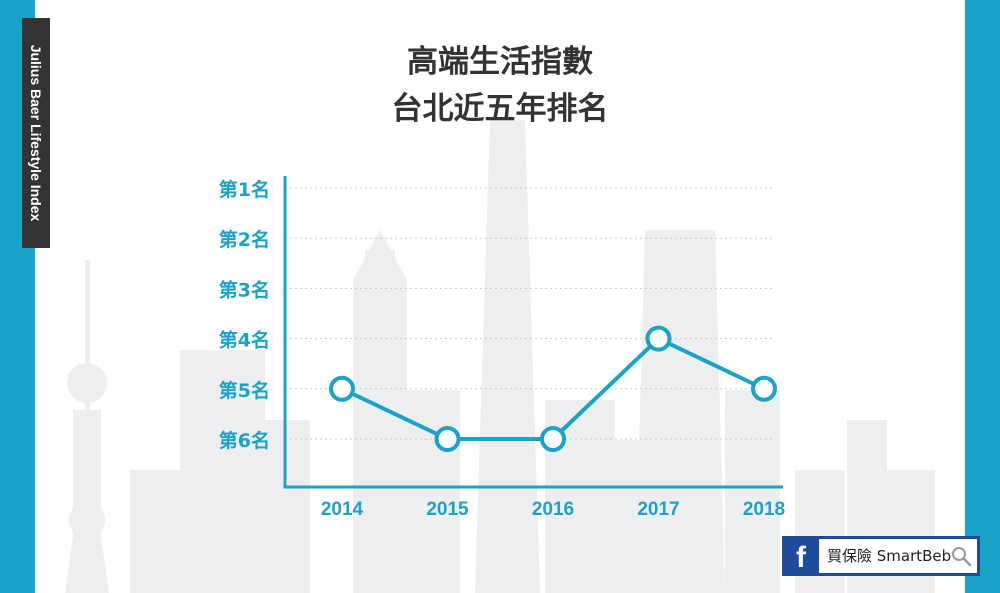 The height and width of the screenshot is (593, 1000). What do you see at coordinates (244, 239) in the screenshot?
I see `y-tick-label: 第2名` at bounding box center [244, 239].